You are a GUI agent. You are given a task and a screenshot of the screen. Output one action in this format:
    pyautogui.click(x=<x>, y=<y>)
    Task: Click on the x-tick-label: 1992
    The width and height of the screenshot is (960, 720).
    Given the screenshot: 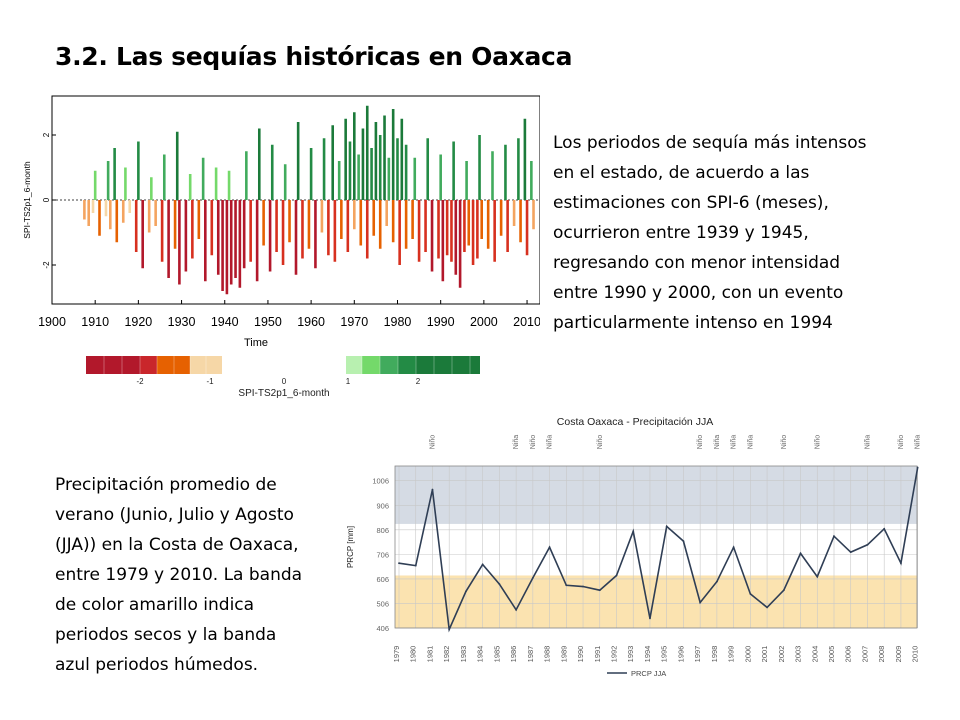 What is the action you would take?
    pyautogui.click(x=614, y=654)
    